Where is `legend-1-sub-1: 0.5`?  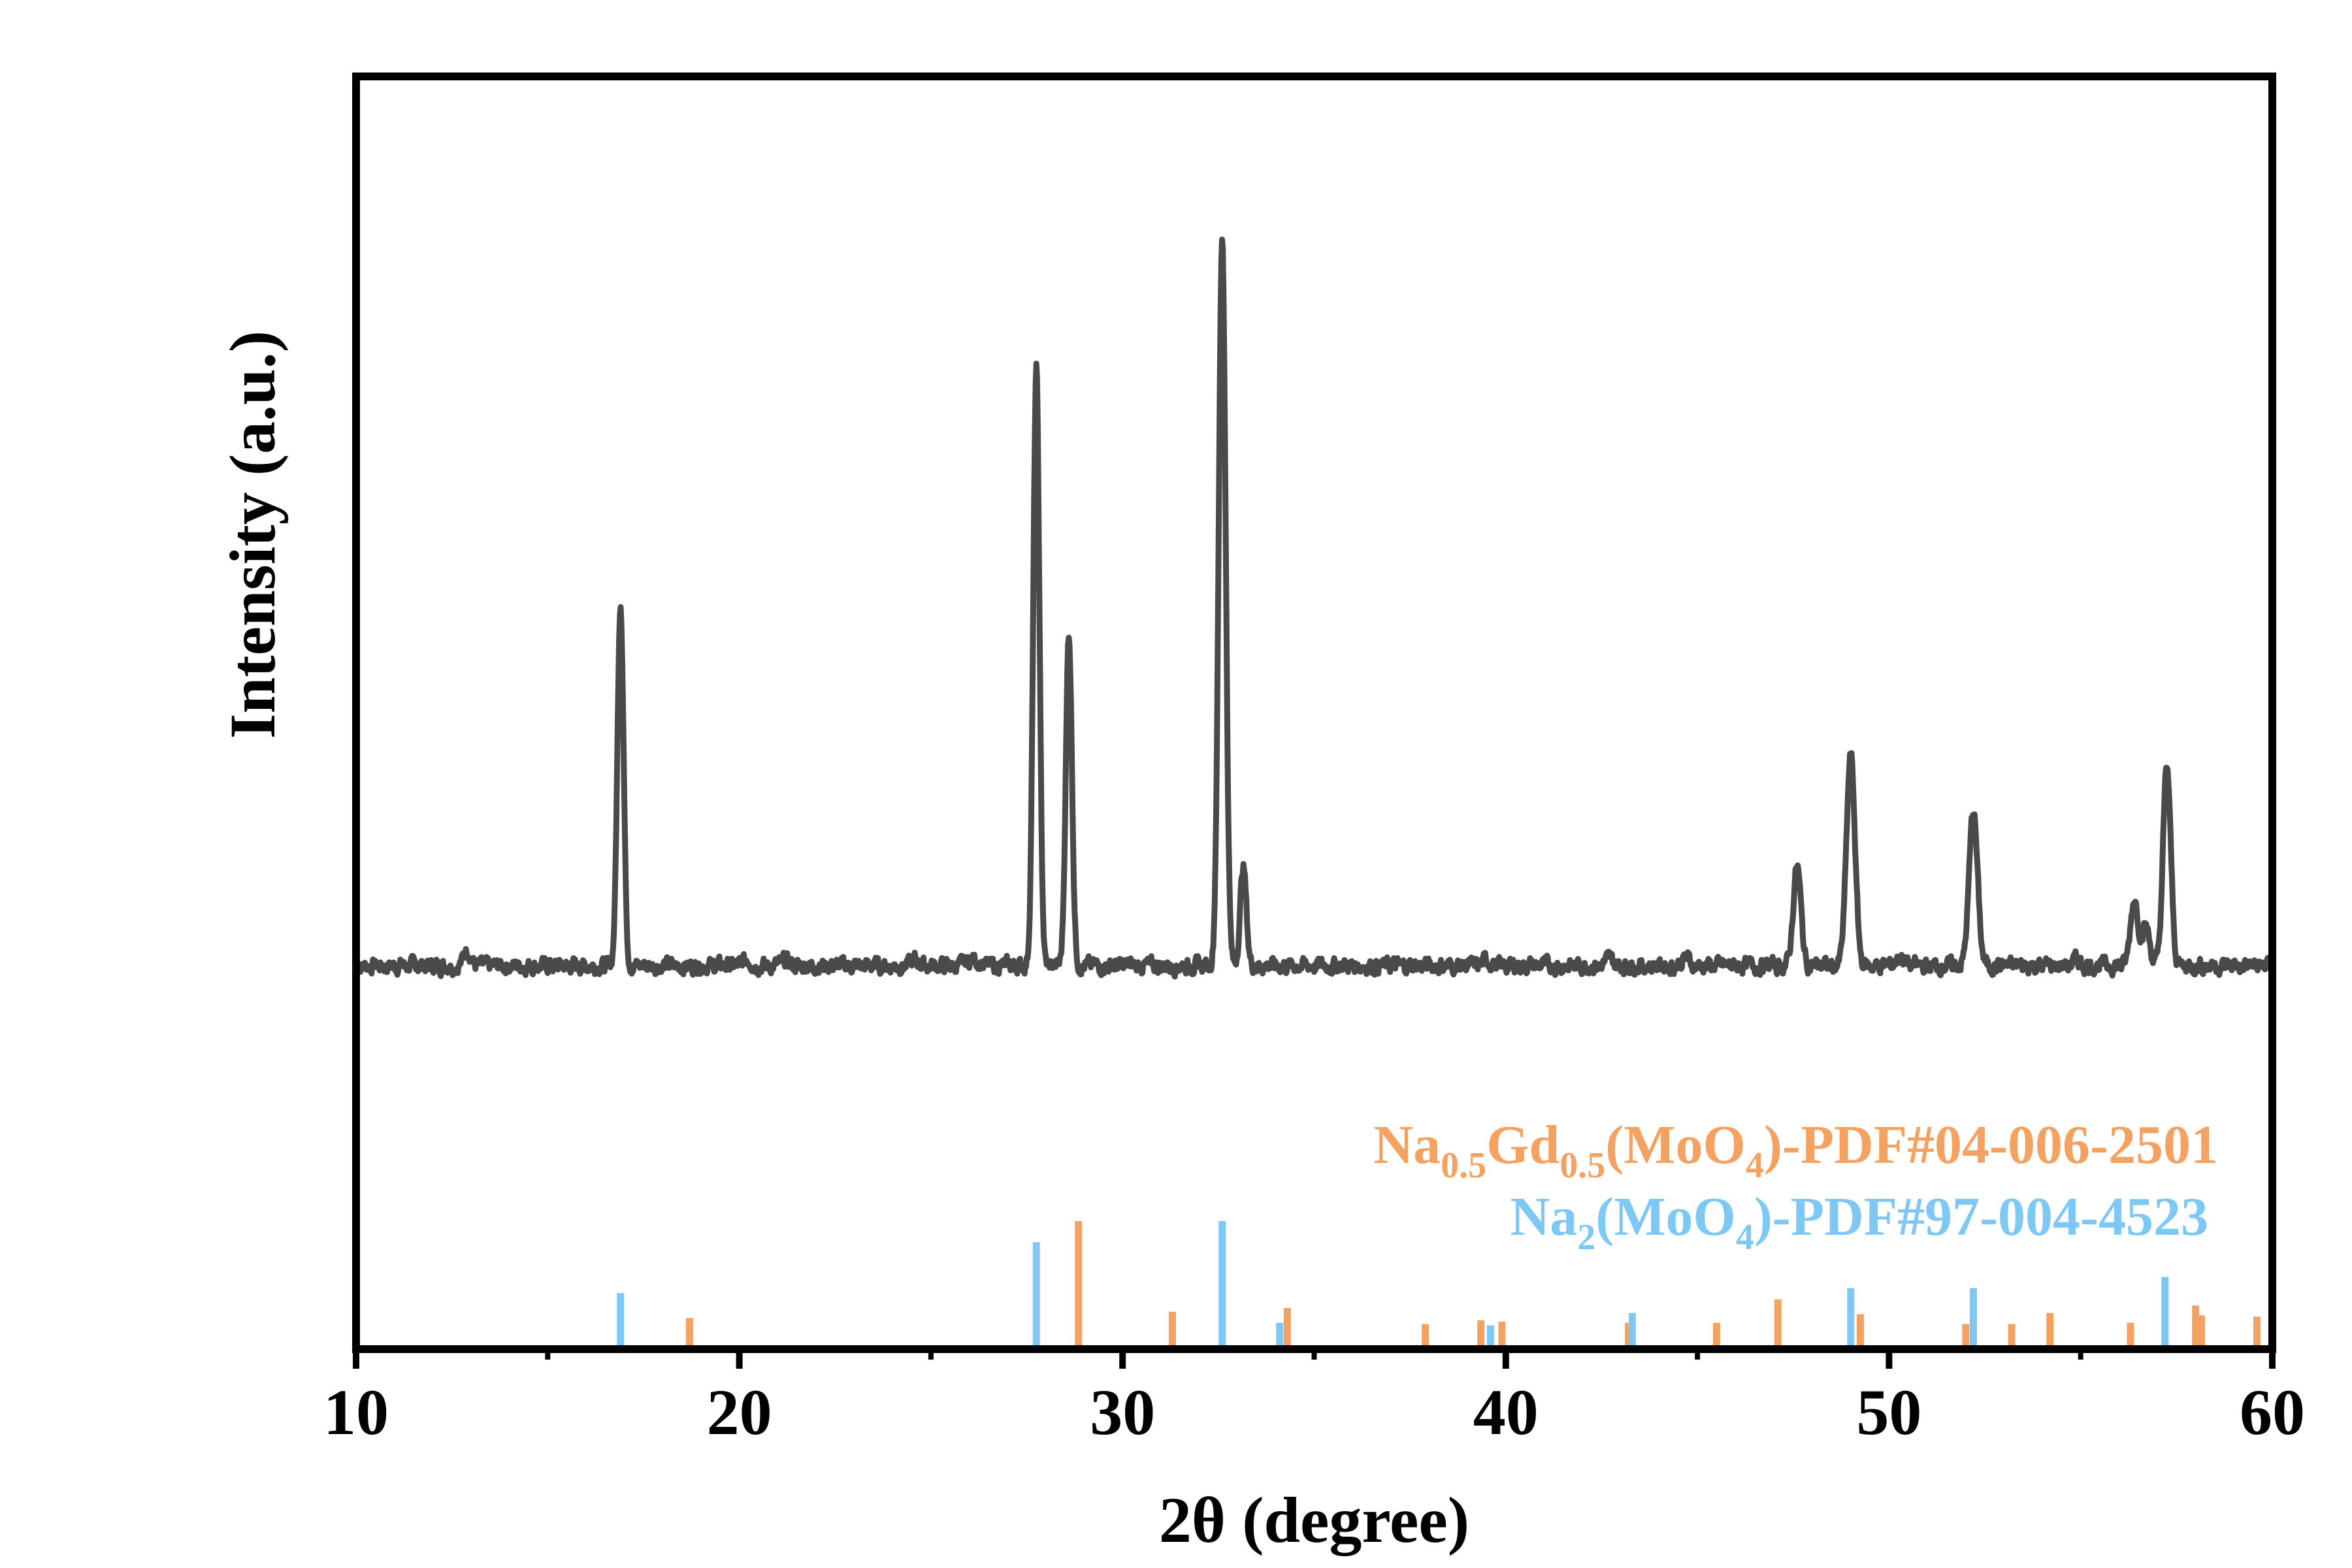
legend-1-sub-1: 0.5 is located at coordinates (1463, 1165).